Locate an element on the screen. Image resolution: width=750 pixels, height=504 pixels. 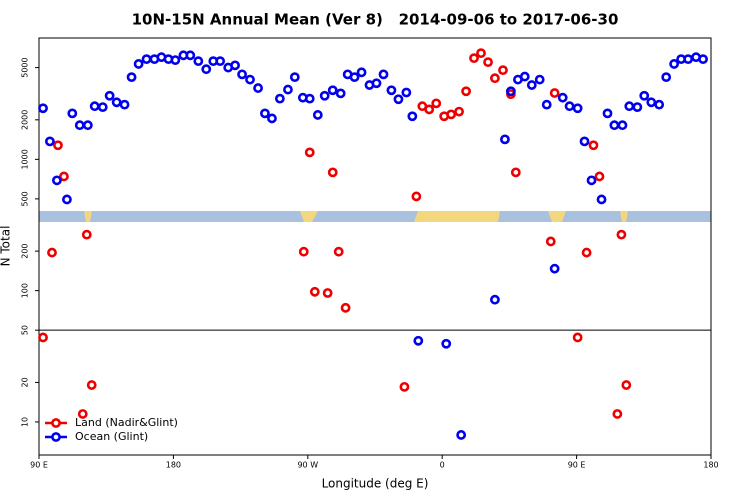
x-axis-label: Longitude (deg E) is located at coordinates (375, 484).